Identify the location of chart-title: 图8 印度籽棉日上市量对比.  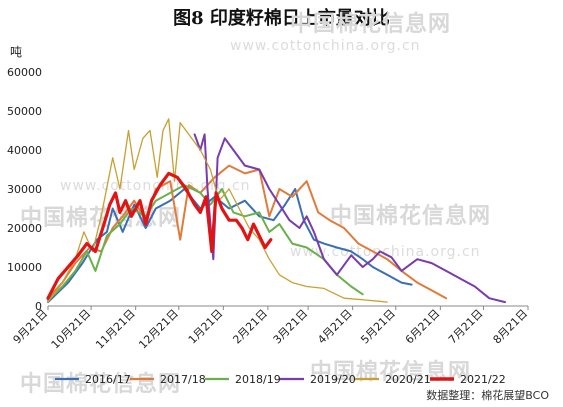
(281, 18).